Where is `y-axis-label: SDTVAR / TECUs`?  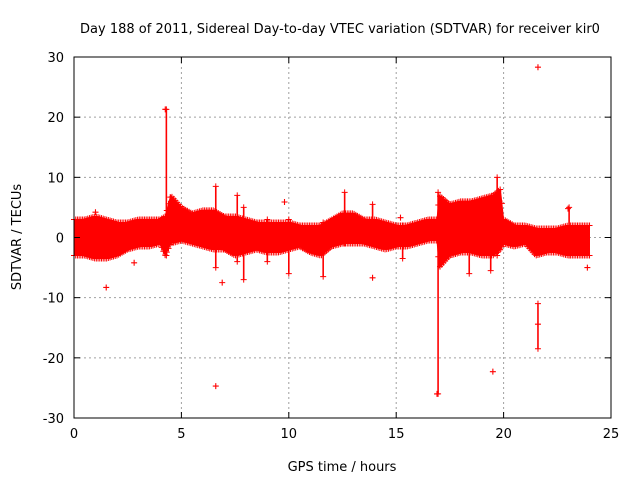 y-axis-label: SDTVAR / TECUs is located at coordinates (17, 237).